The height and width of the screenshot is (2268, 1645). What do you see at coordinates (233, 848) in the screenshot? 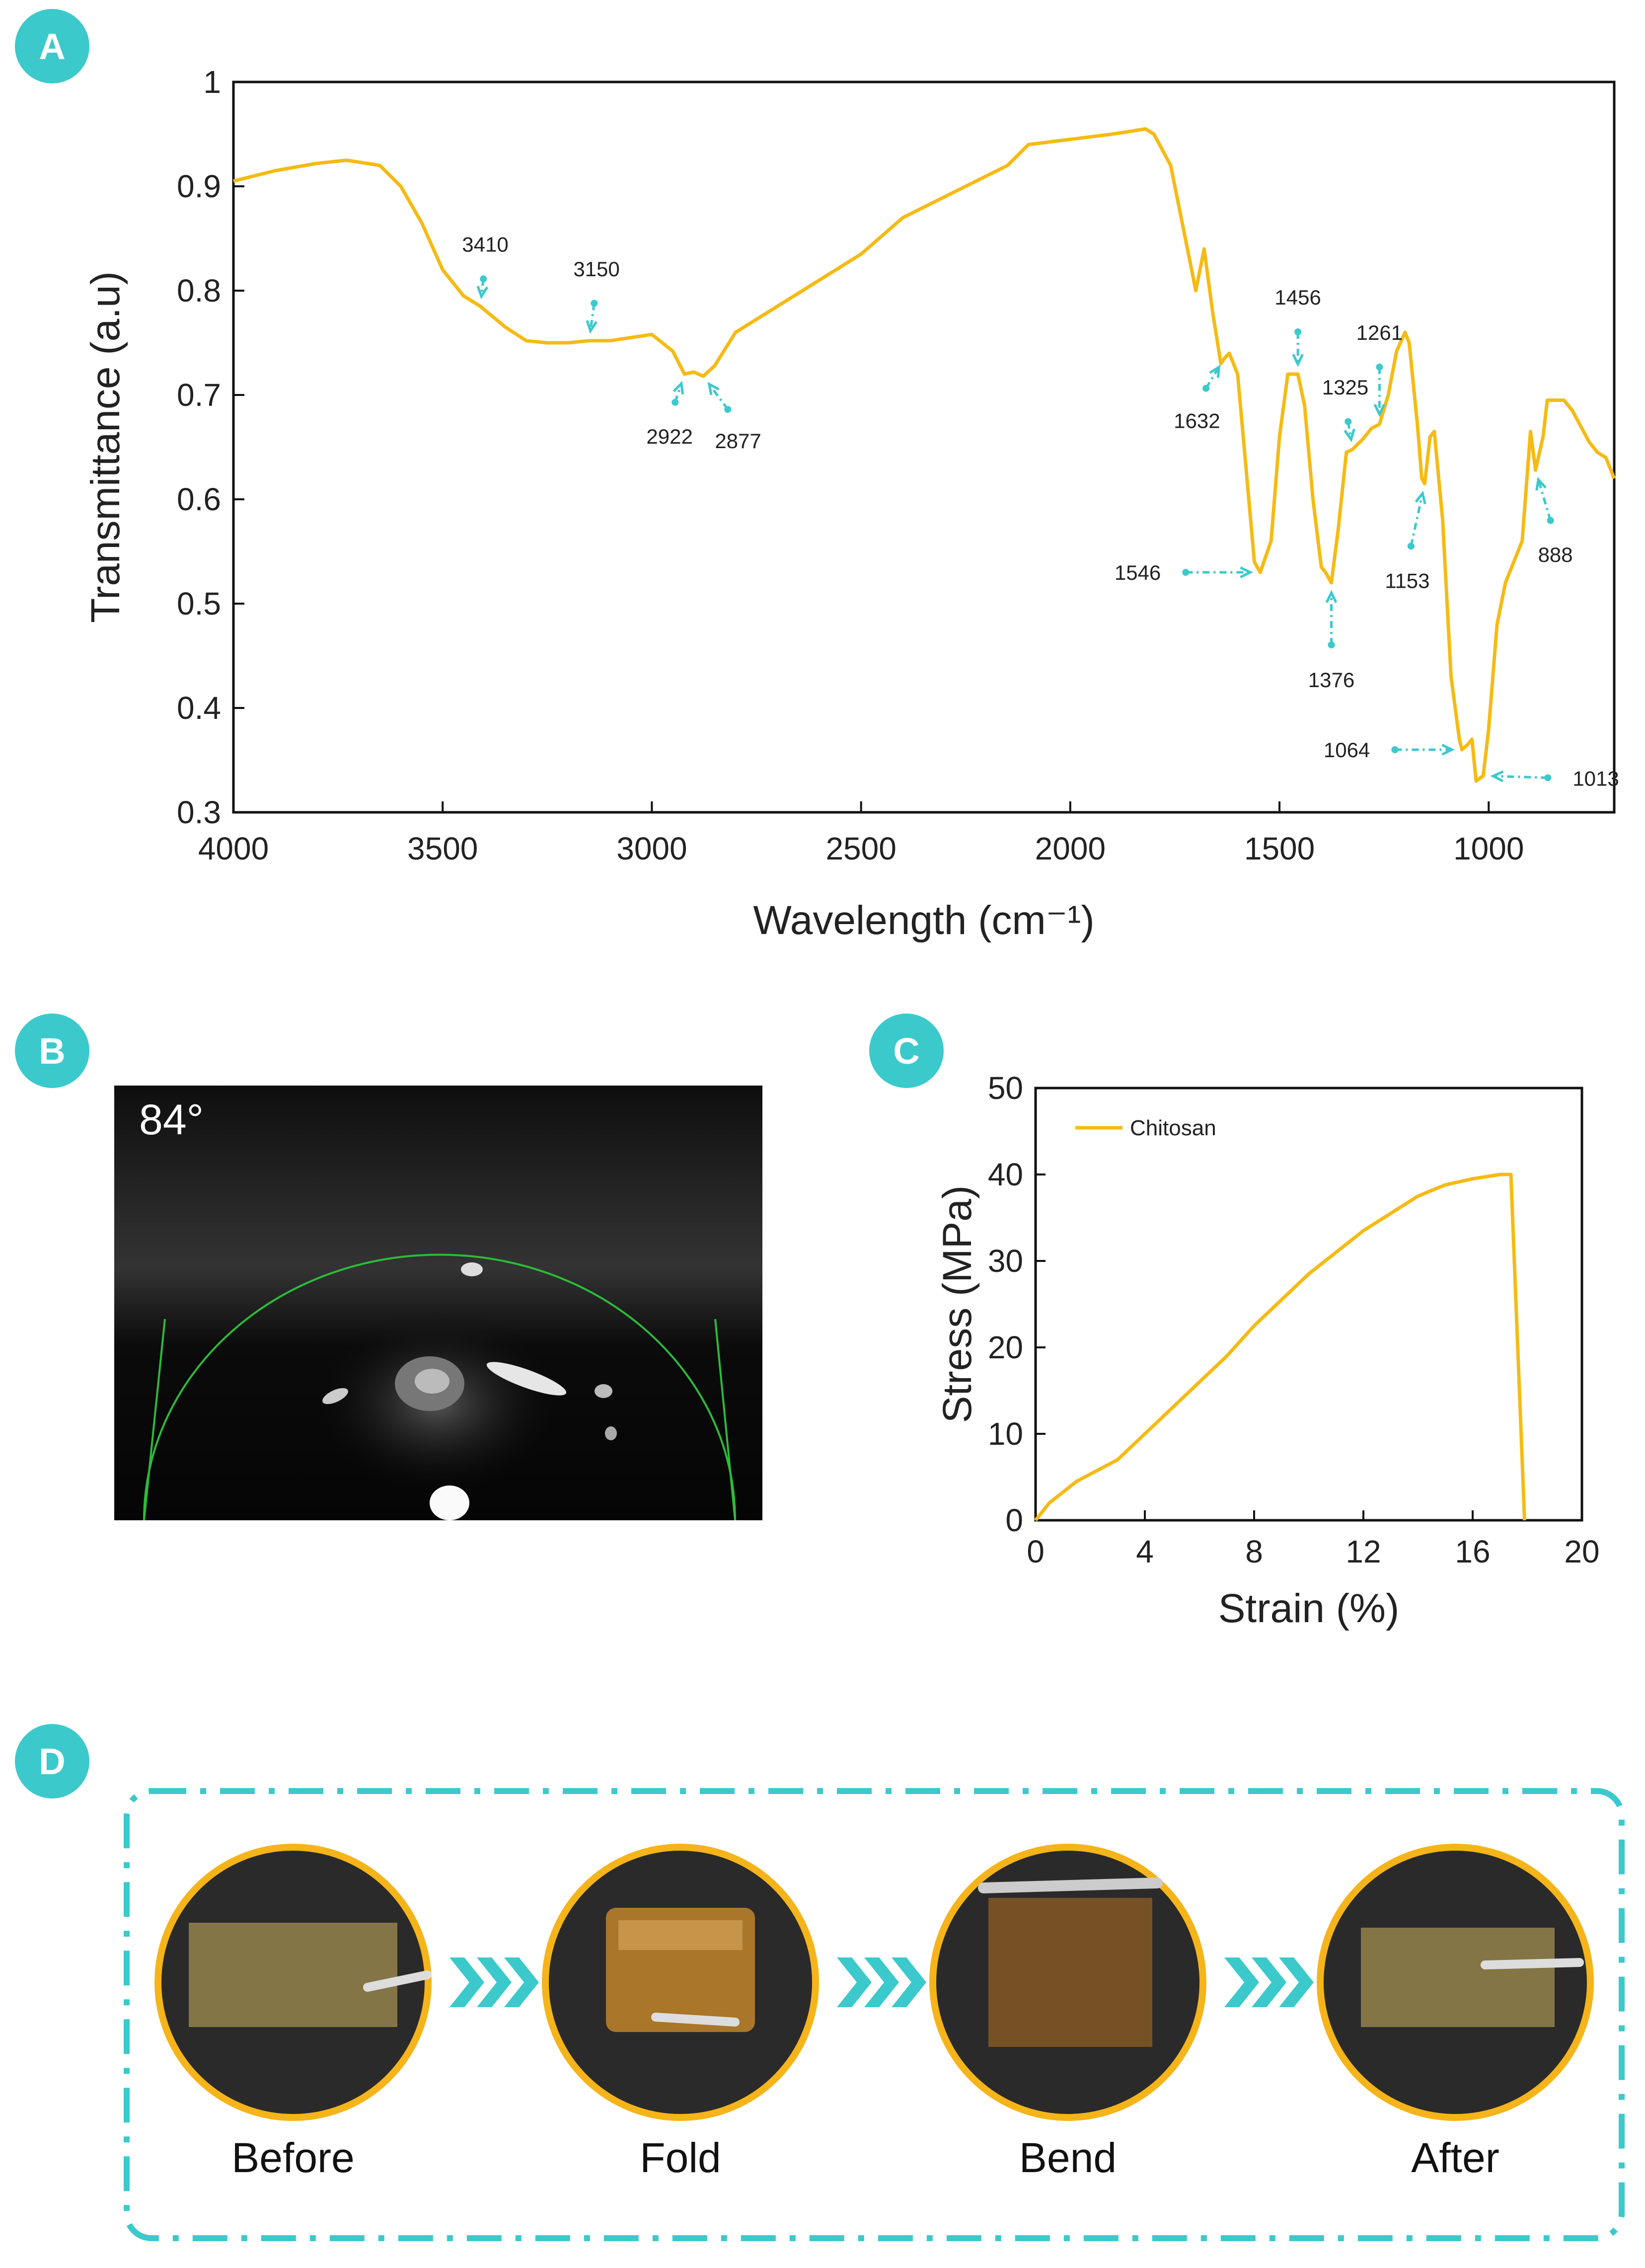
I see `x-tick-label: 4000` at bounding box center [233, 848].